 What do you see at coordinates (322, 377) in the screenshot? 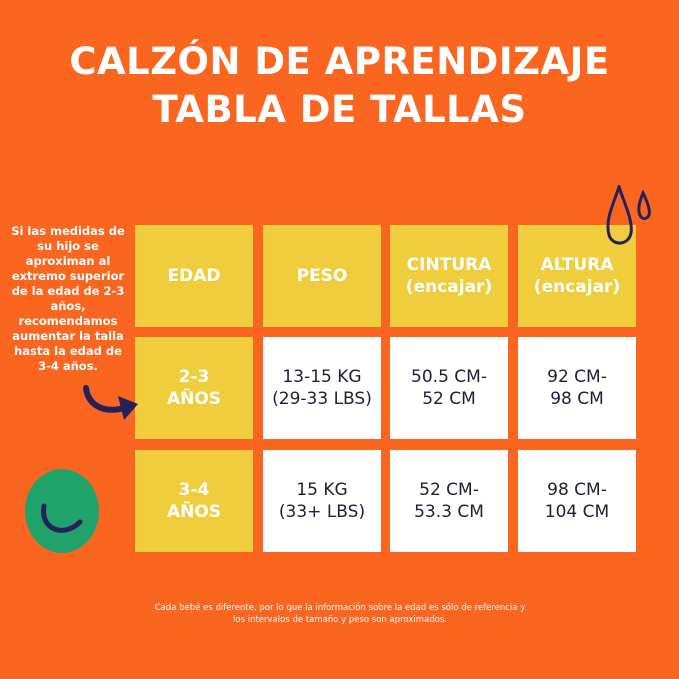
I see `cell-line: 13-15 KG` at bounding box center [322, 377].